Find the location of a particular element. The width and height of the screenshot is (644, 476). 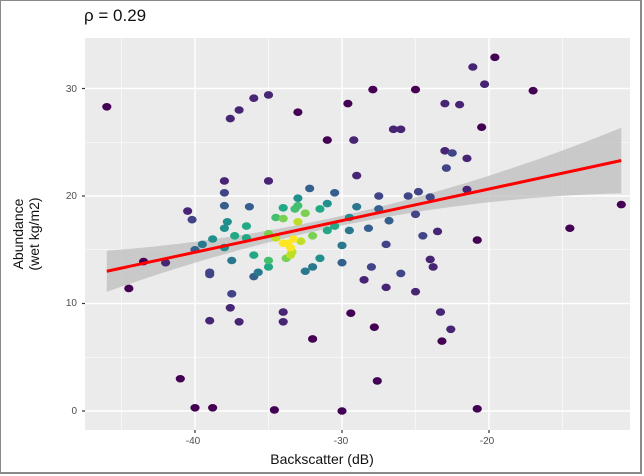

y-tick-10: 10 is located at coordinates (71, 303).